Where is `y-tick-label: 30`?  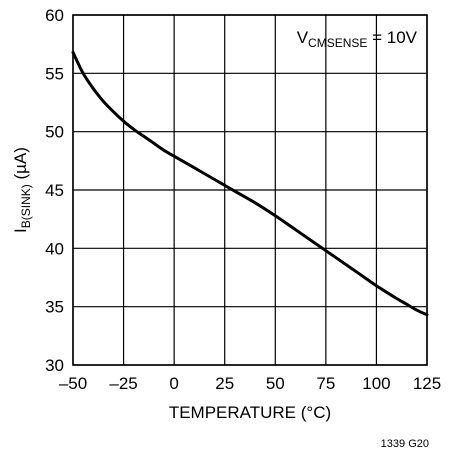 y-tick-label: 30 is located at coordinates (54, 365).